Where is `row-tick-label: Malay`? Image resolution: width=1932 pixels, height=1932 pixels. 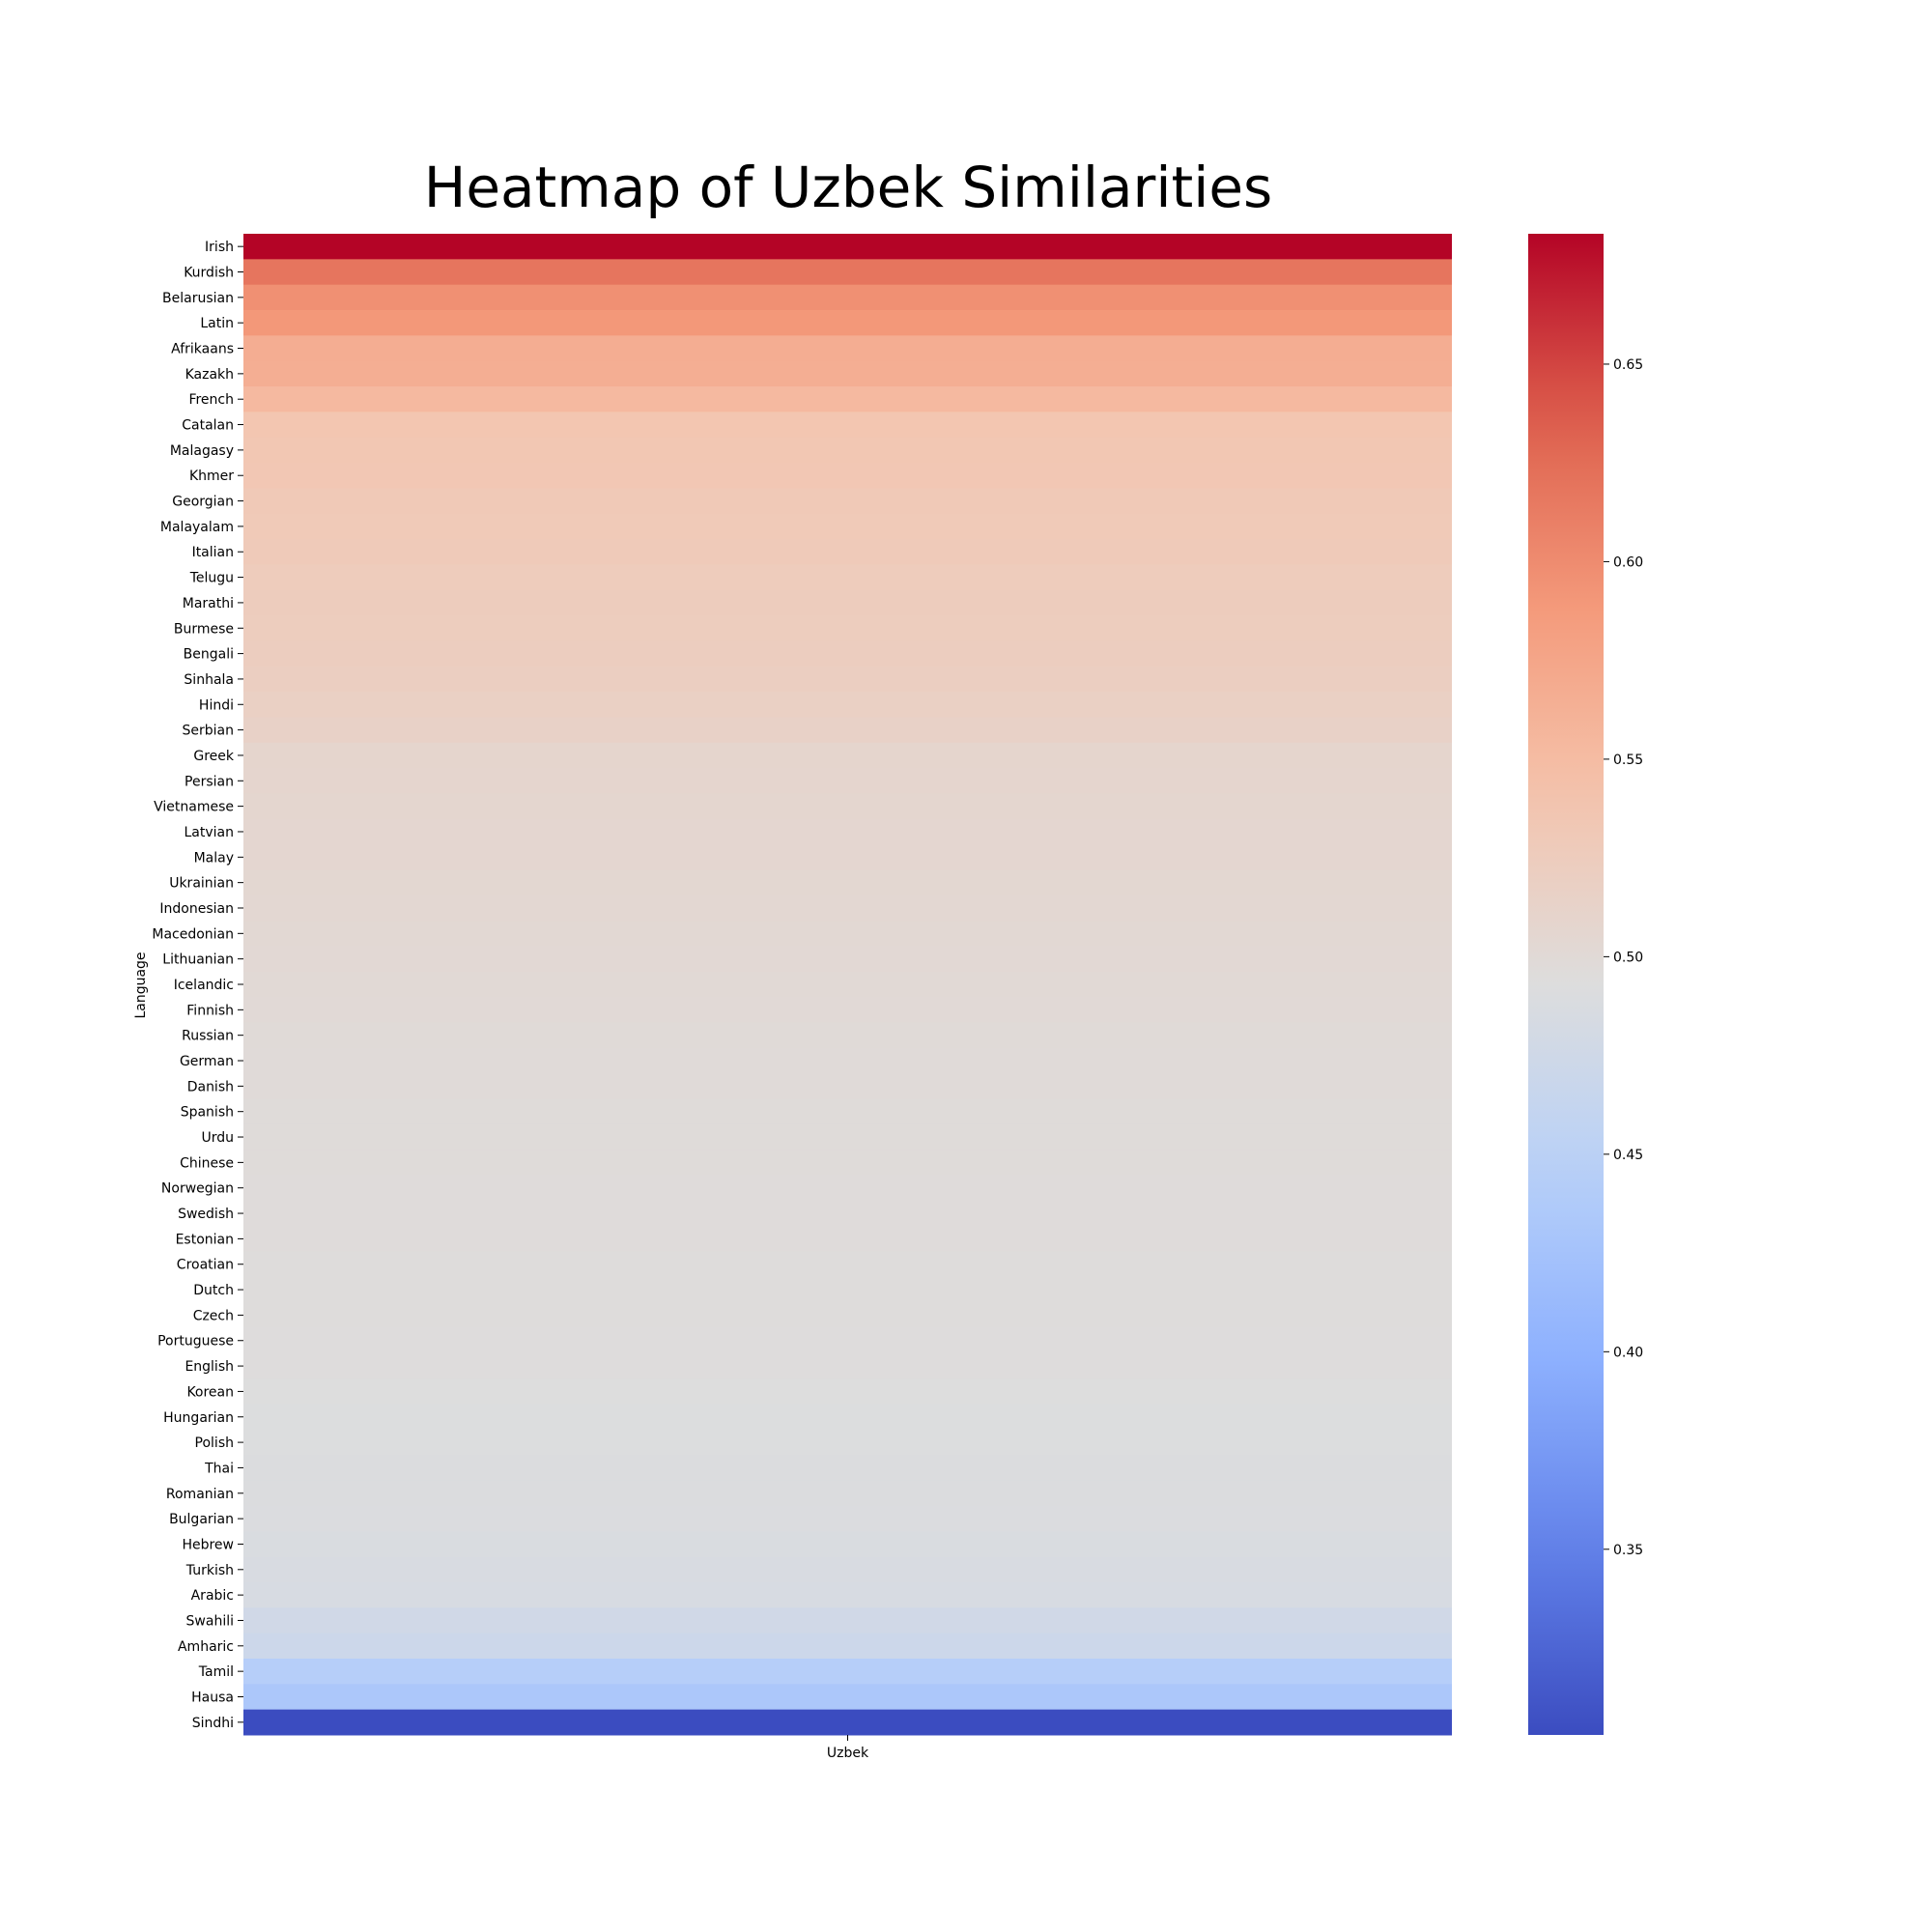 row-tick-label: Malay is located at coordinates (214, 858).